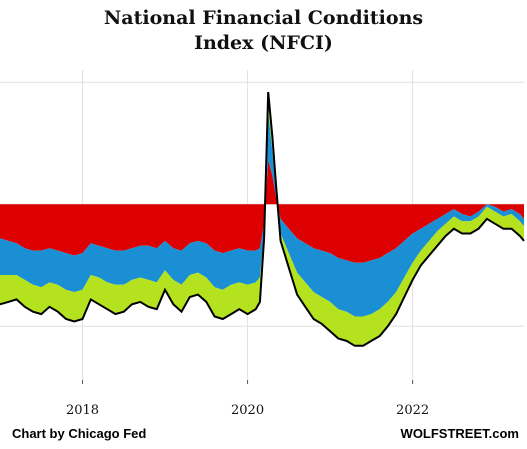  I want to click on x-tick-label: 2020, so click(247, 410).